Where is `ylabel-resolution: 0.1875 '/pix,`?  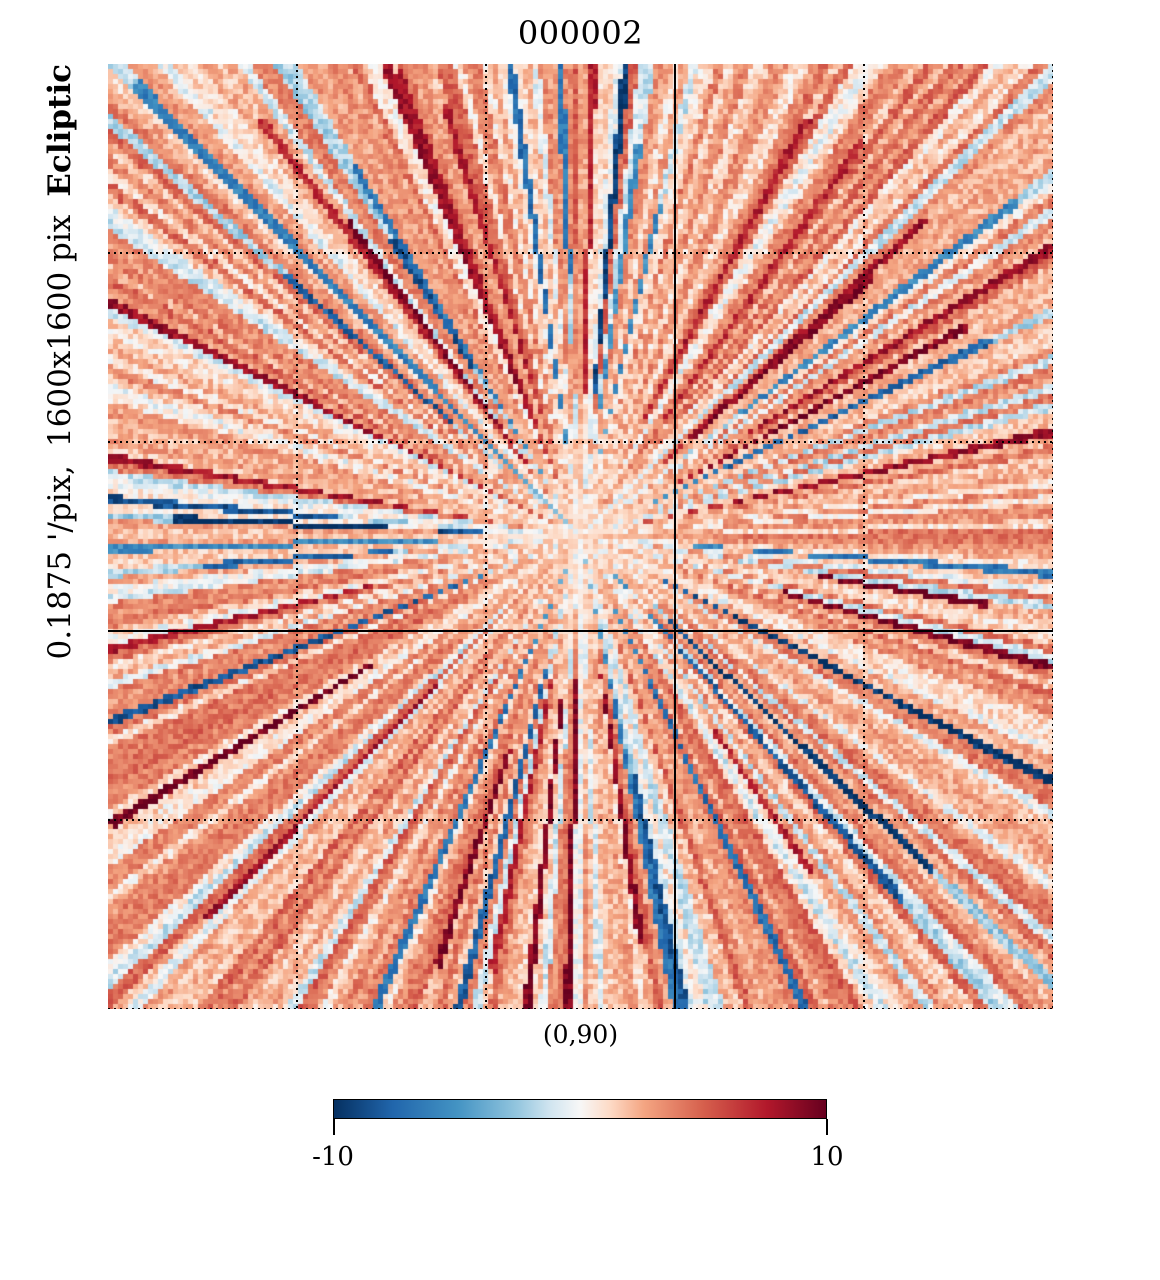 ylabel-resolution: 0.1875 '/pix, is located at coordinates (60, 562).